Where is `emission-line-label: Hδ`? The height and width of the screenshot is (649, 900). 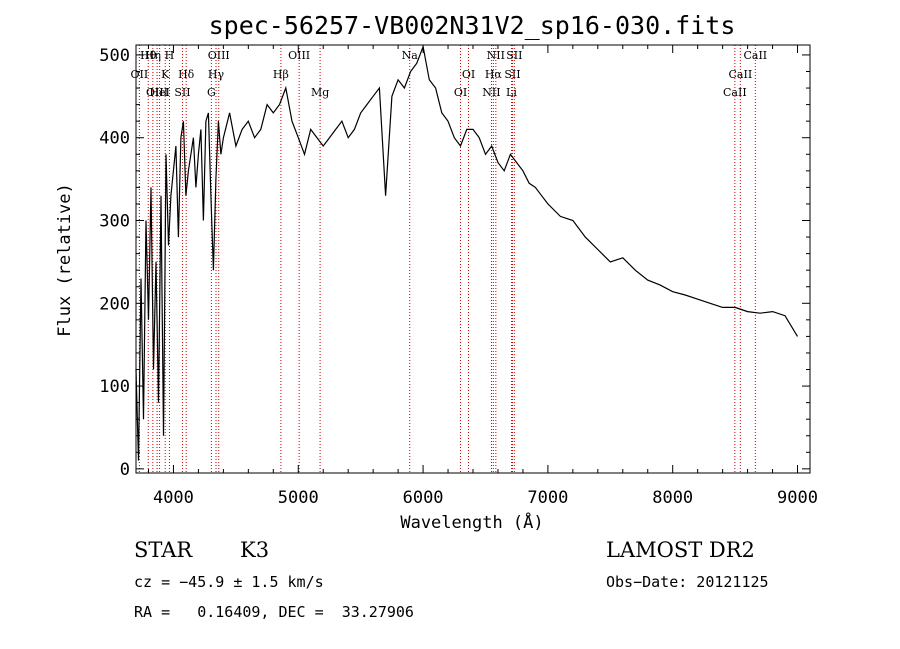
emission-line-label: Hδ is located at coordinates (186, 74).